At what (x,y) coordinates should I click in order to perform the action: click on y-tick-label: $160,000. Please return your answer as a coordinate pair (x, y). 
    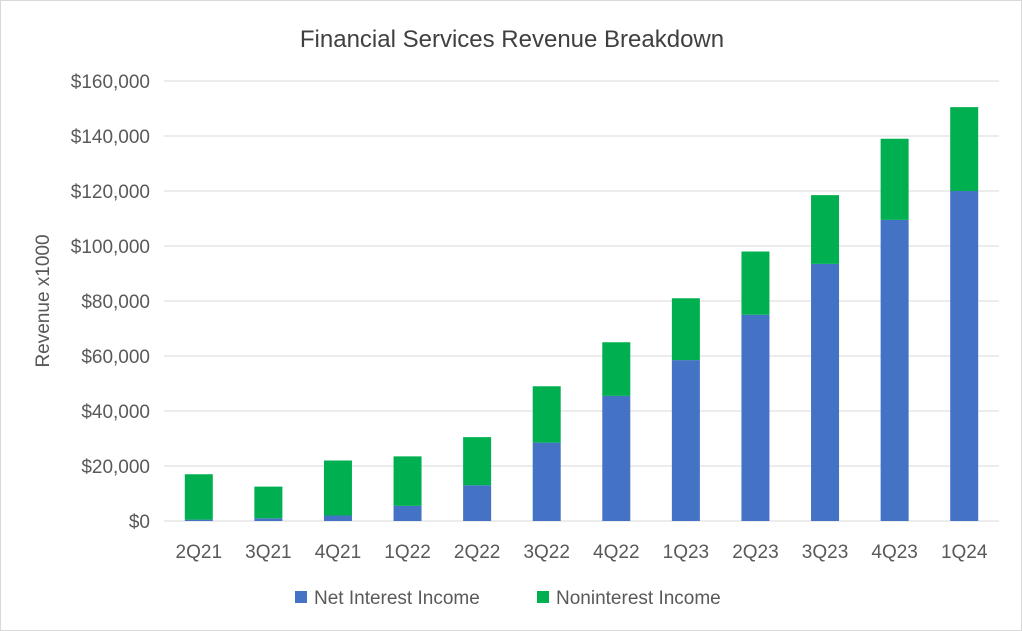
    Looking at the image, I should click on (110, 82).